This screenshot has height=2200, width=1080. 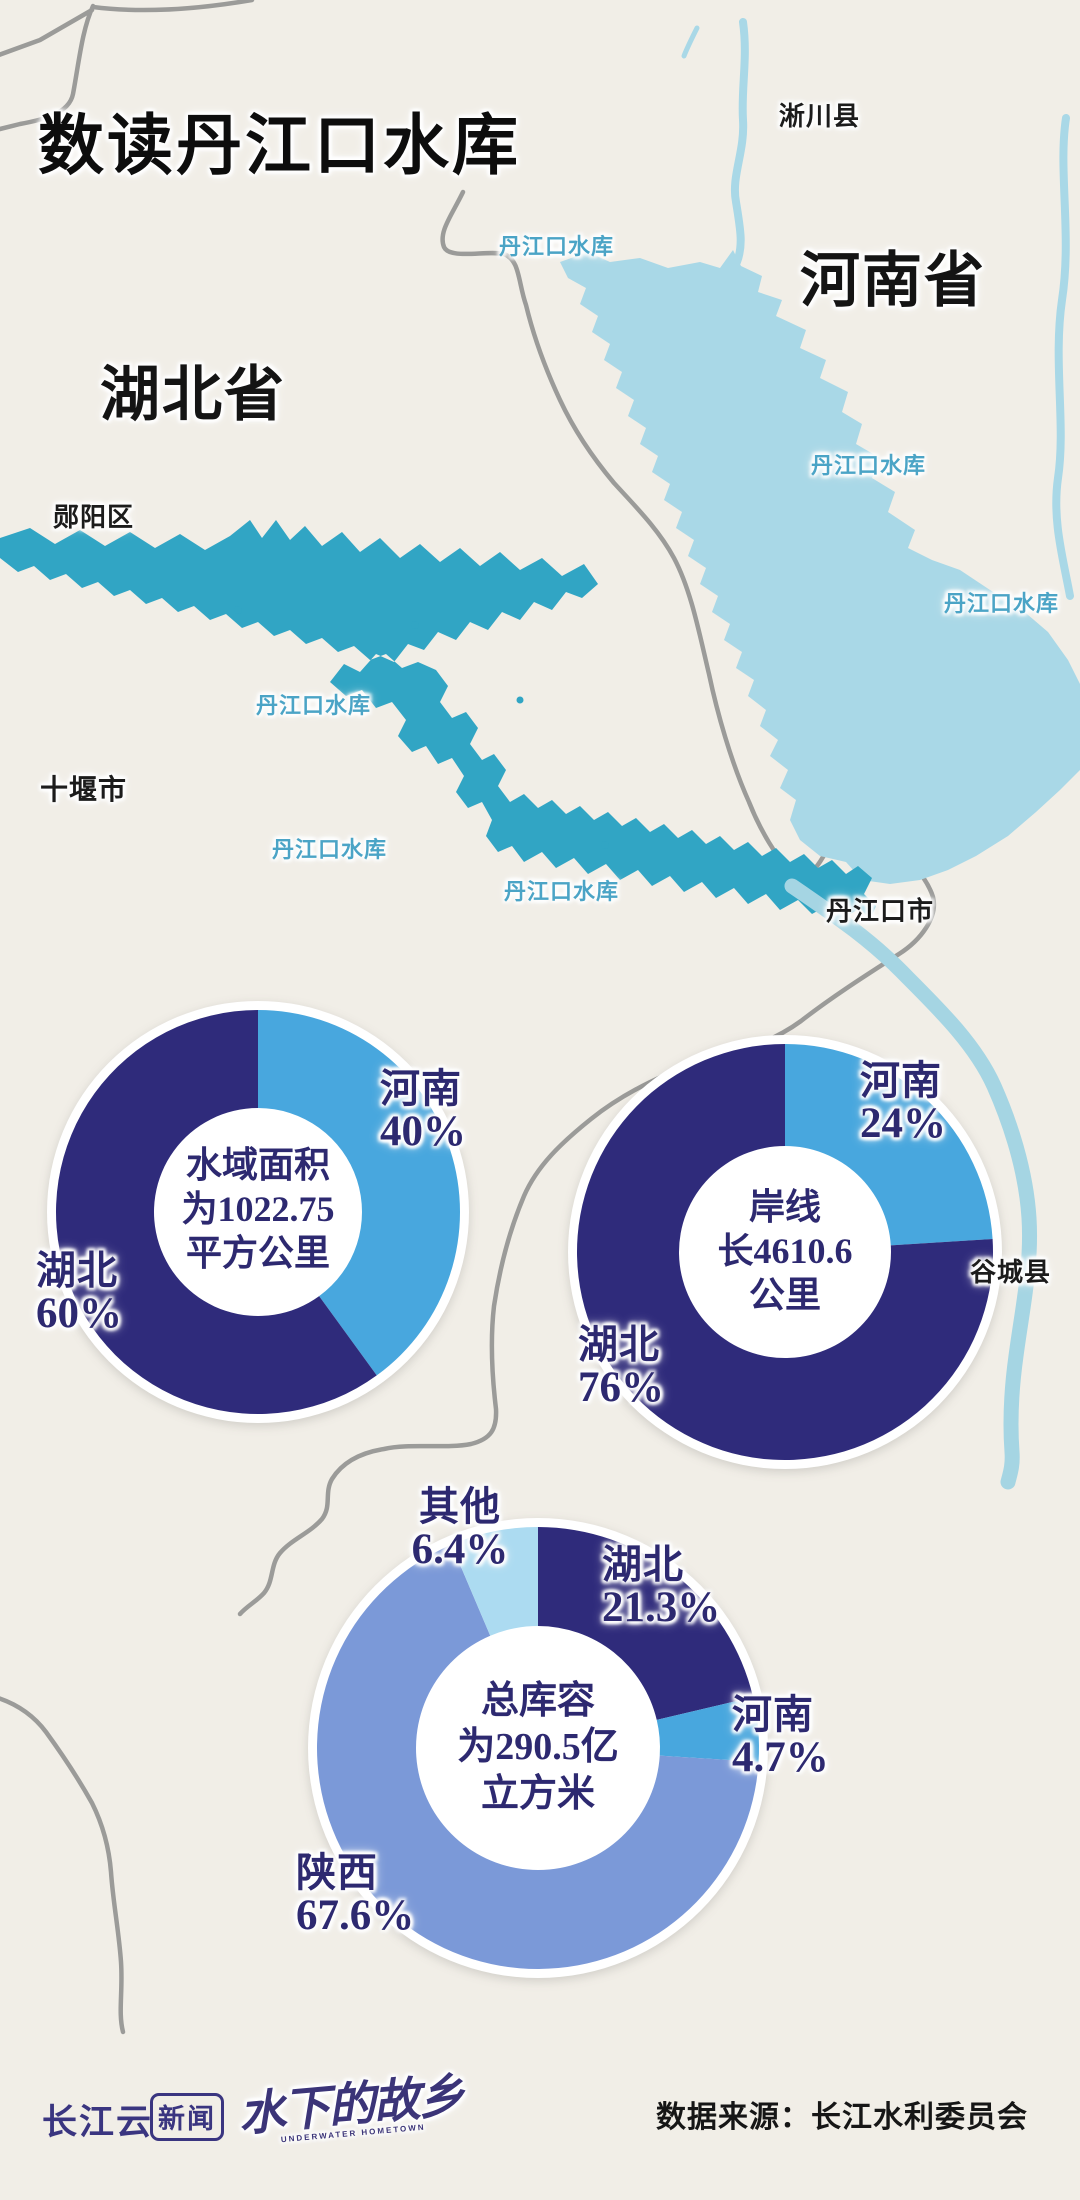 What do you see at coordinates (780, 1757) in the screenshot?
I see `slice-pct: 4.7%` at bounding box center [780, 1757].